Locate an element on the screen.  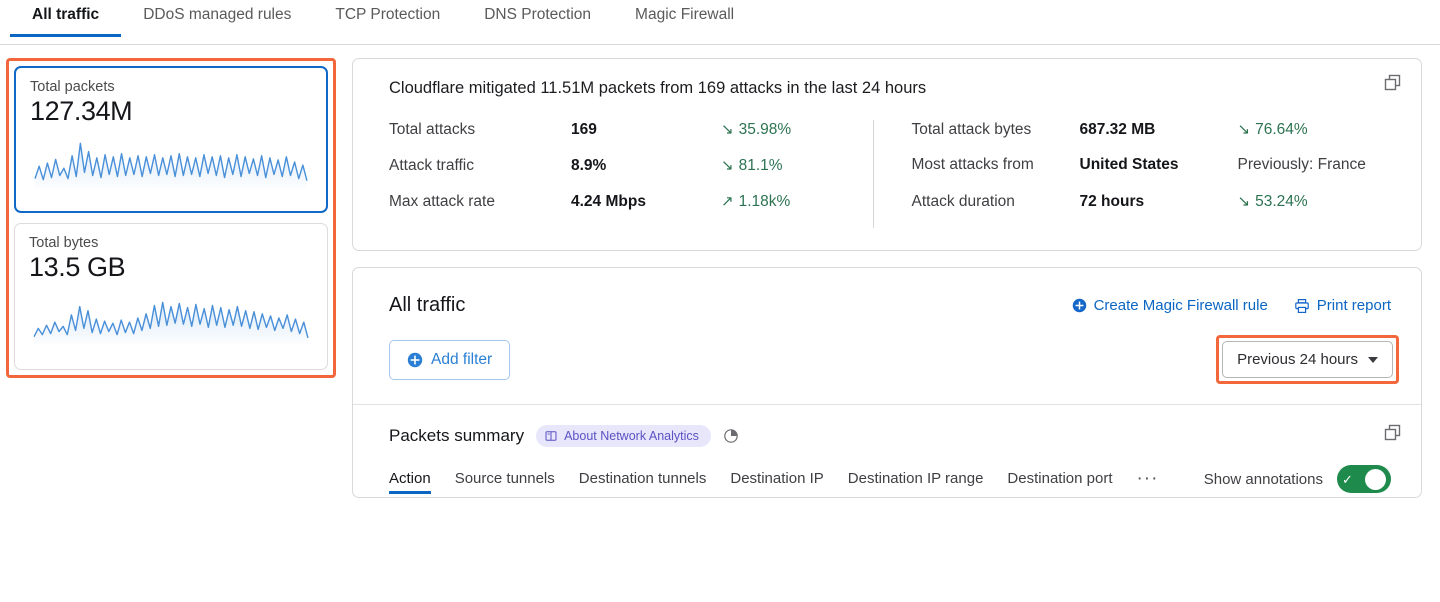
tab-tcp-protection: TCP Protection is located at coordinates (387, 18).